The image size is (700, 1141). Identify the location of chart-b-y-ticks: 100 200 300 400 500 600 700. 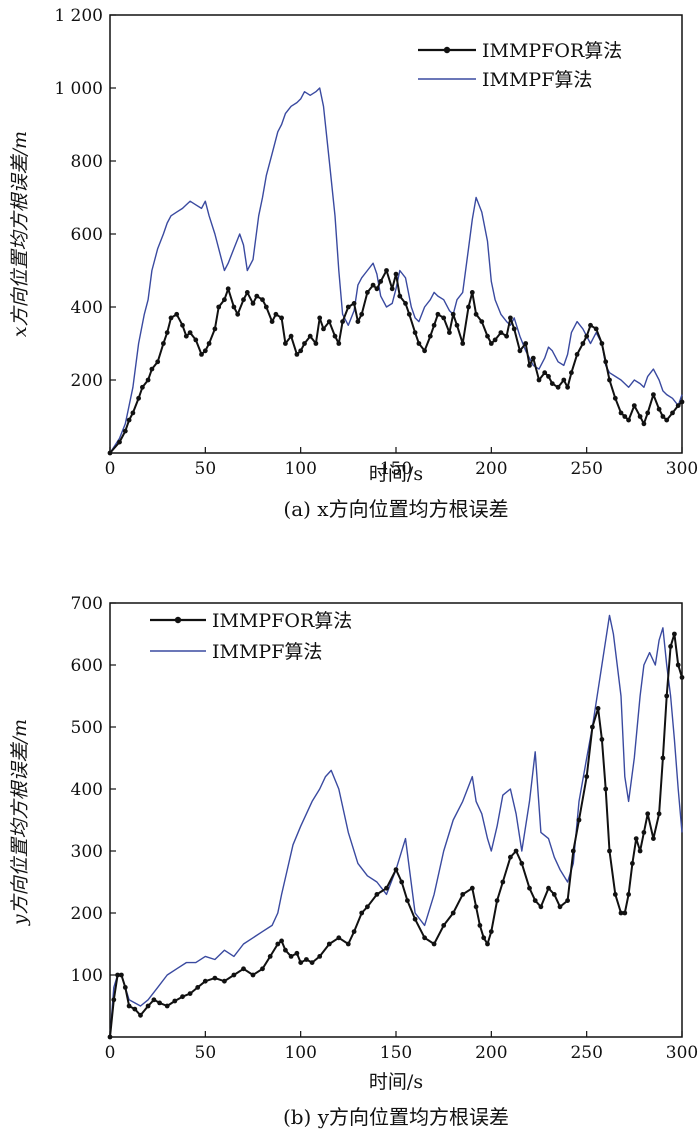
(93, 790).